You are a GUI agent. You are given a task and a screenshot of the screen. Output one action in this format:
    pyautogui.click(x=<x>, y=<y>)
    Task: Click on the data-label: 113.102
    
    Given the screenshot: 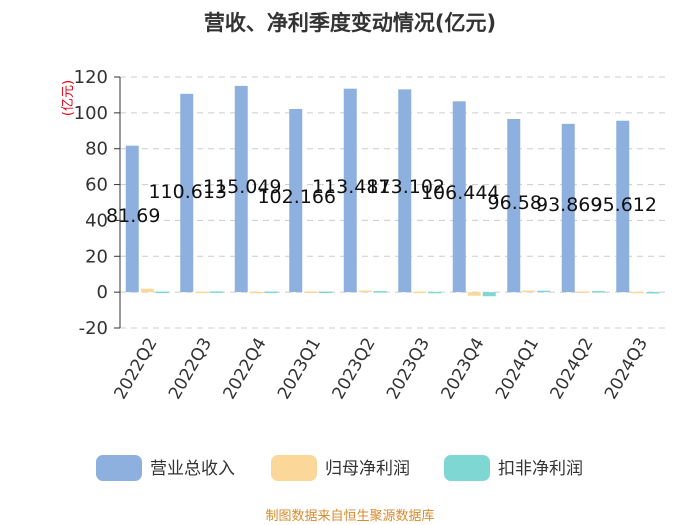 What is the action you would take?
    pyautogui.click(x=405, y=187)
    